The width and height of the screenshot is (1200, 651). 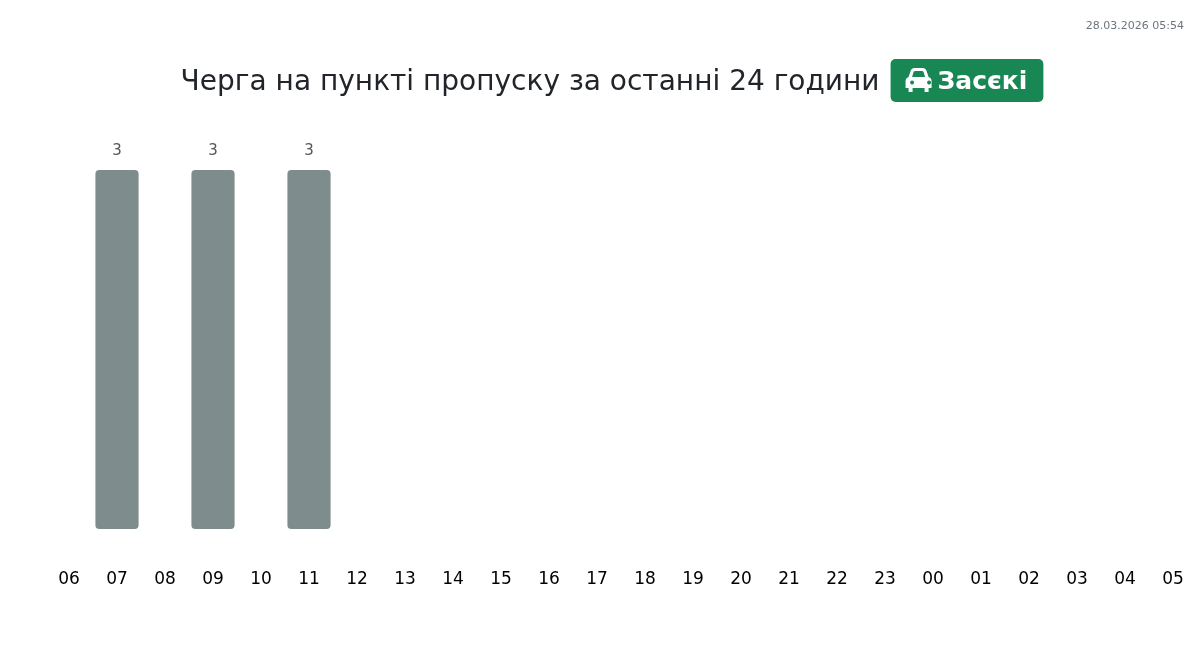 What do you see at coordinates (530, 80) in the screenshot?
I see `chart-title: Черга на пункті пропуску за останні 24 години` at bounding box center [530, 80].